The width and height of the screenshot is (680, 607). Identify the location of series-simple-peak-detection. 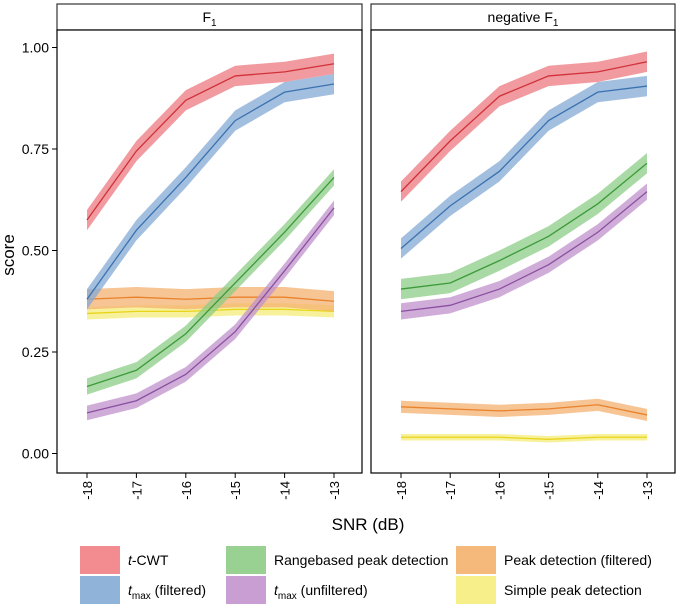
(524, 438).